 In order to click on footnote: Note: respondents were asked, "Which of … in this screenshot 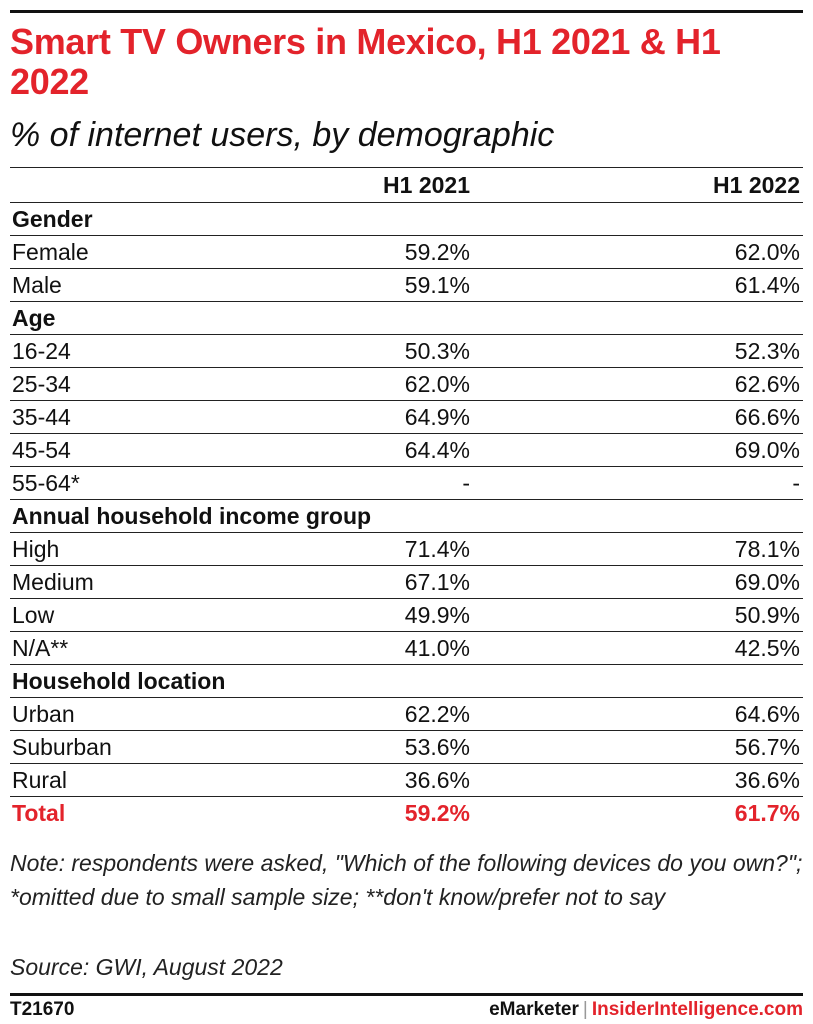, I will do `click(406, 880)`.